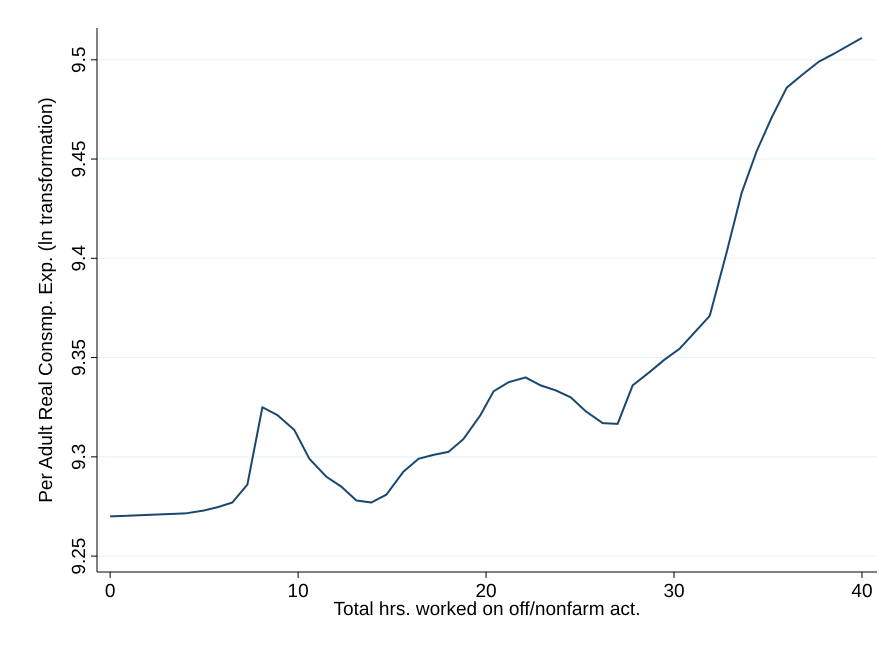  What do you see at coordinates (486, 591) in the screenshot?
I see `x-tick-label: 20` at bounding box center [486, 591].